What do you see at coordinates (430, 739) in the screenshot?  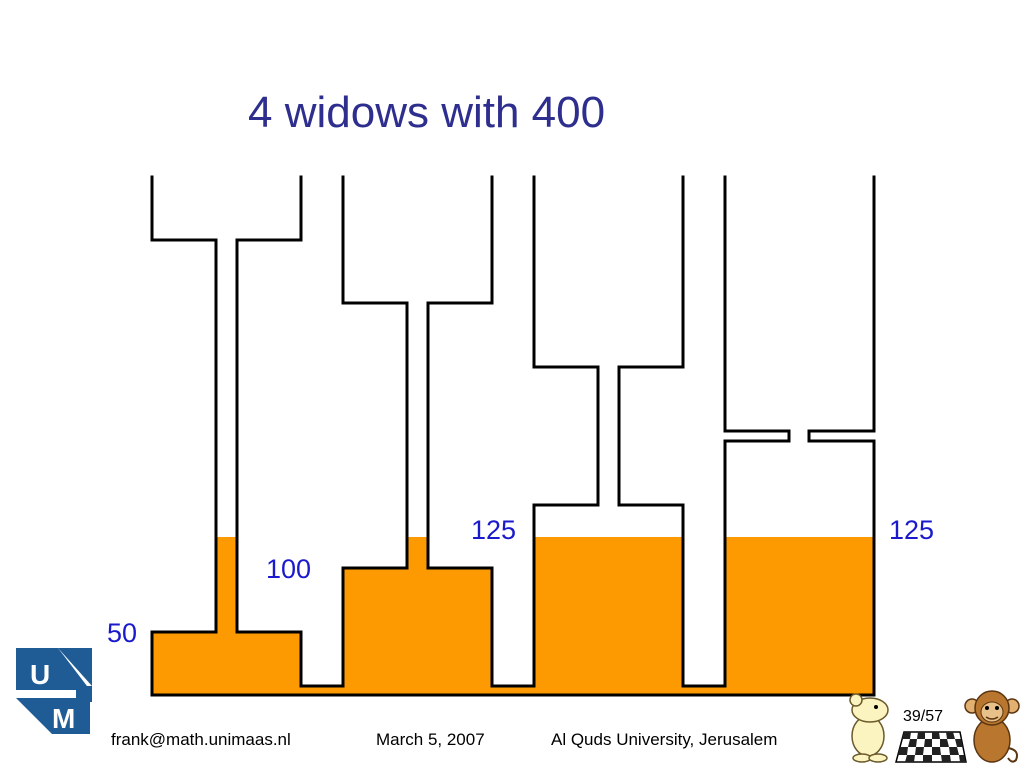 I see `footer-date: March 5, 2007` at bounding box center [430, 739].